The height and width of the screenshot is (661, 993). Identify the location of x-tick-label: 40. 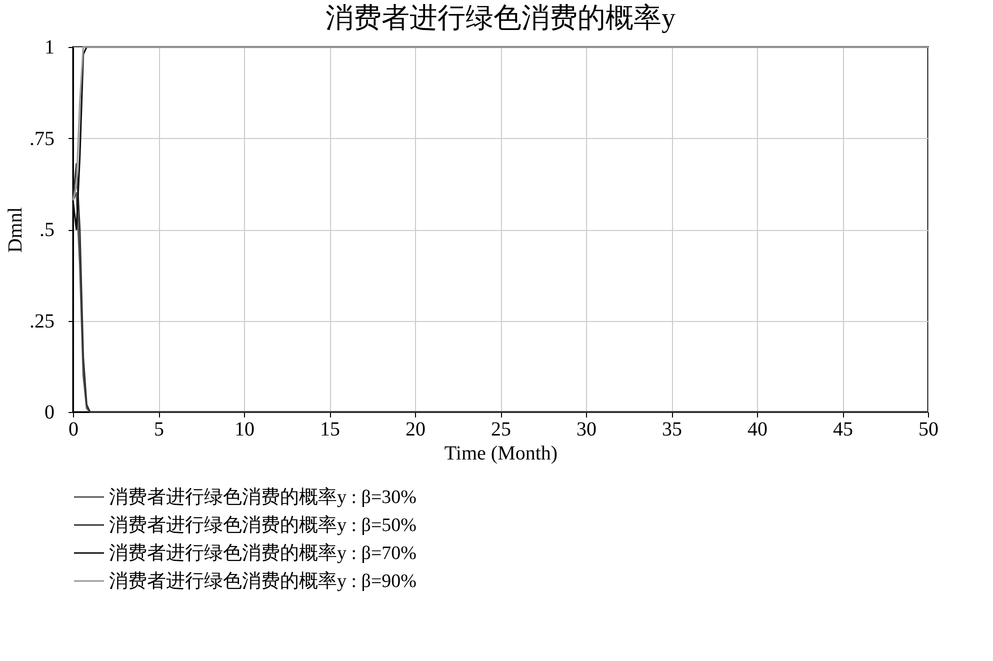
(758, 429).